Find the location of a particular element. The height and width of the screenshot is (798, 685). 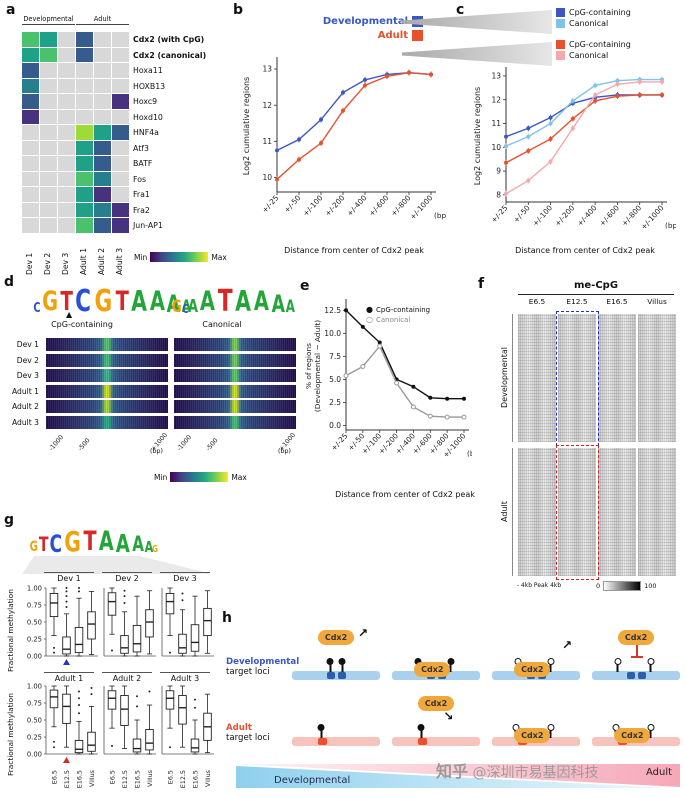

panel-c-label: c is located at coordinates (460, 10).